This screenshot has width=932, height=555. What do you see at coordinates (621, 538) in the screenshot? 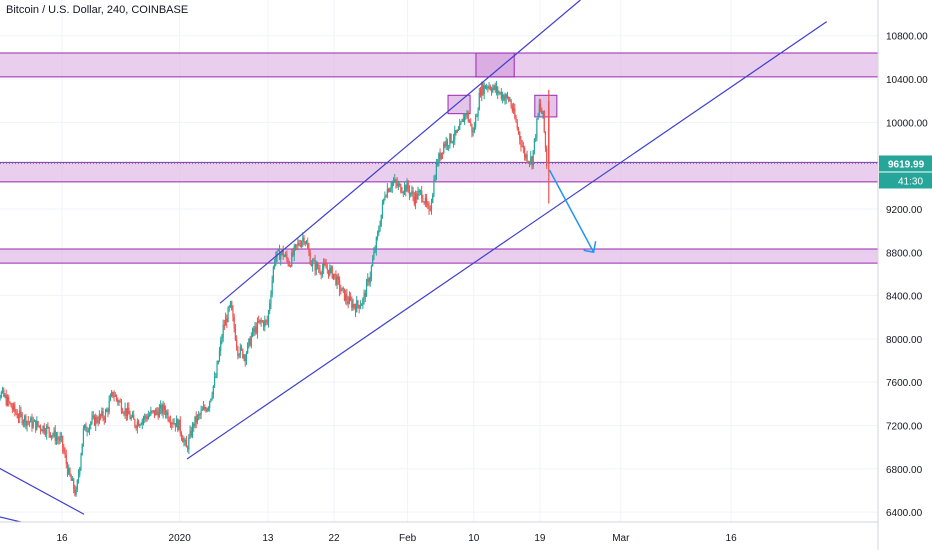
I see `x-tick-label: Mar` at bounding box center [621, 538].